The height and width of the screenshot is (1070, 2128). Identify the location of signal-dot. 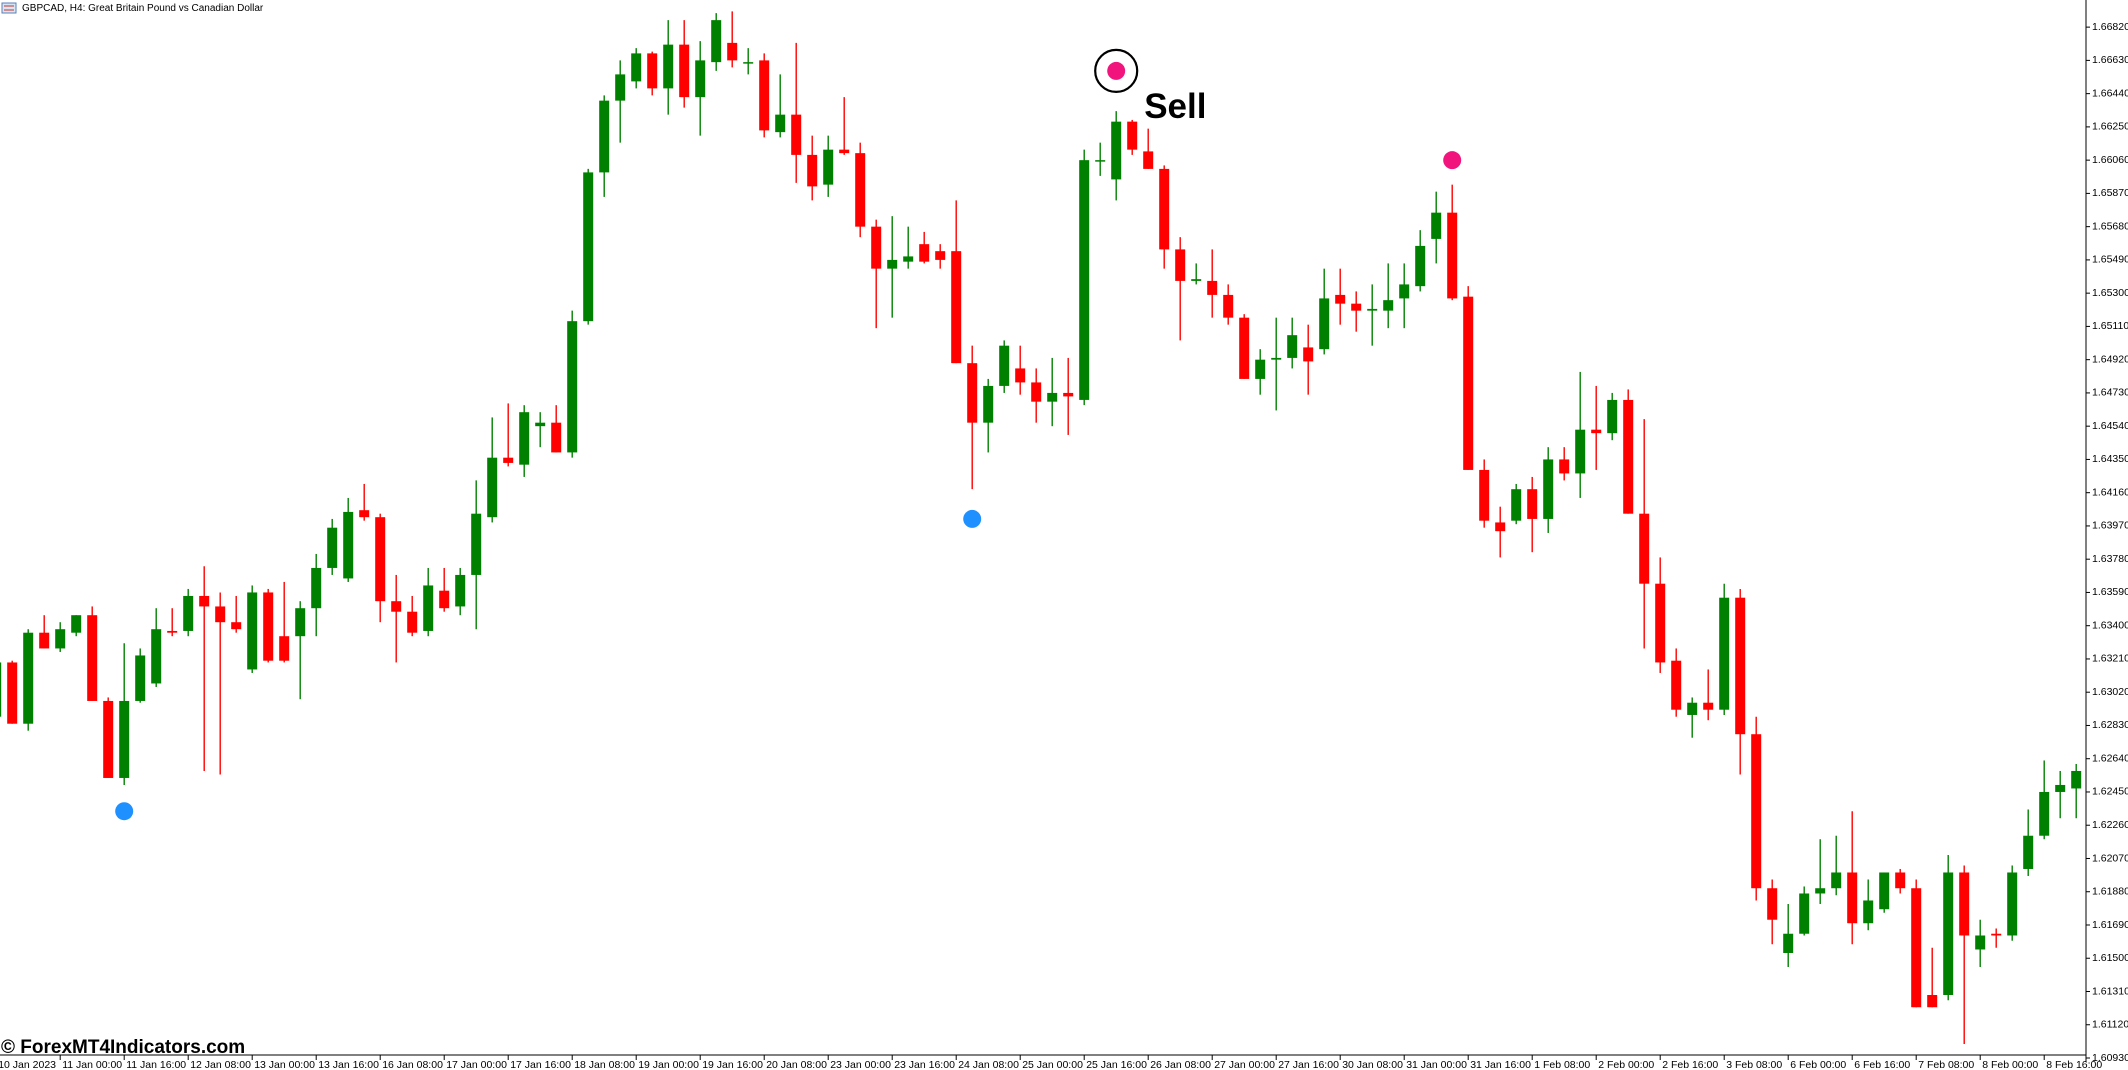
(1452, 160).